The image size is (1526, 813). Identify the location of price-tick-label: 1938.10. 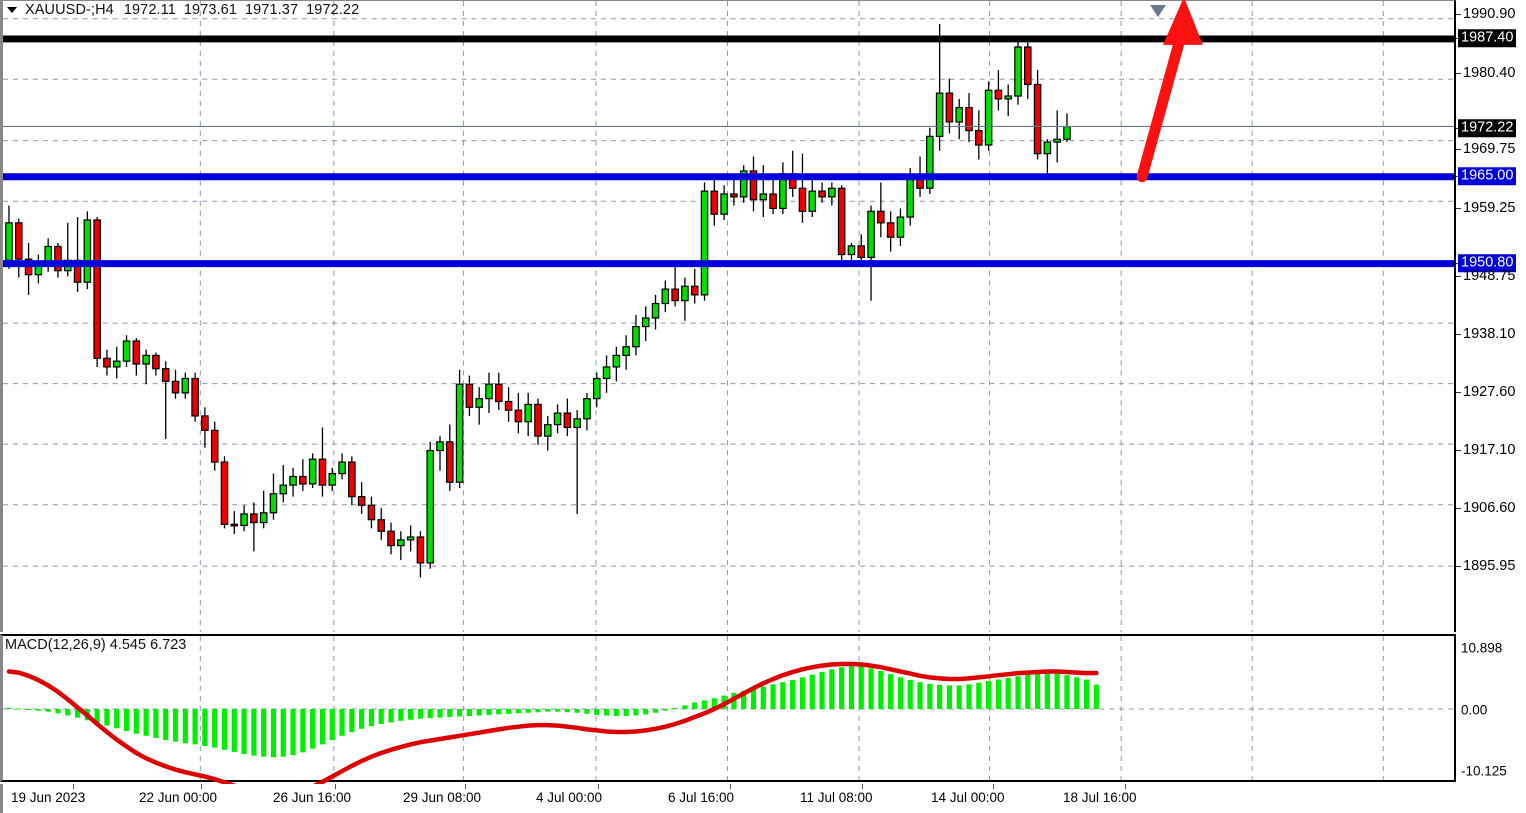
(1489, 333).